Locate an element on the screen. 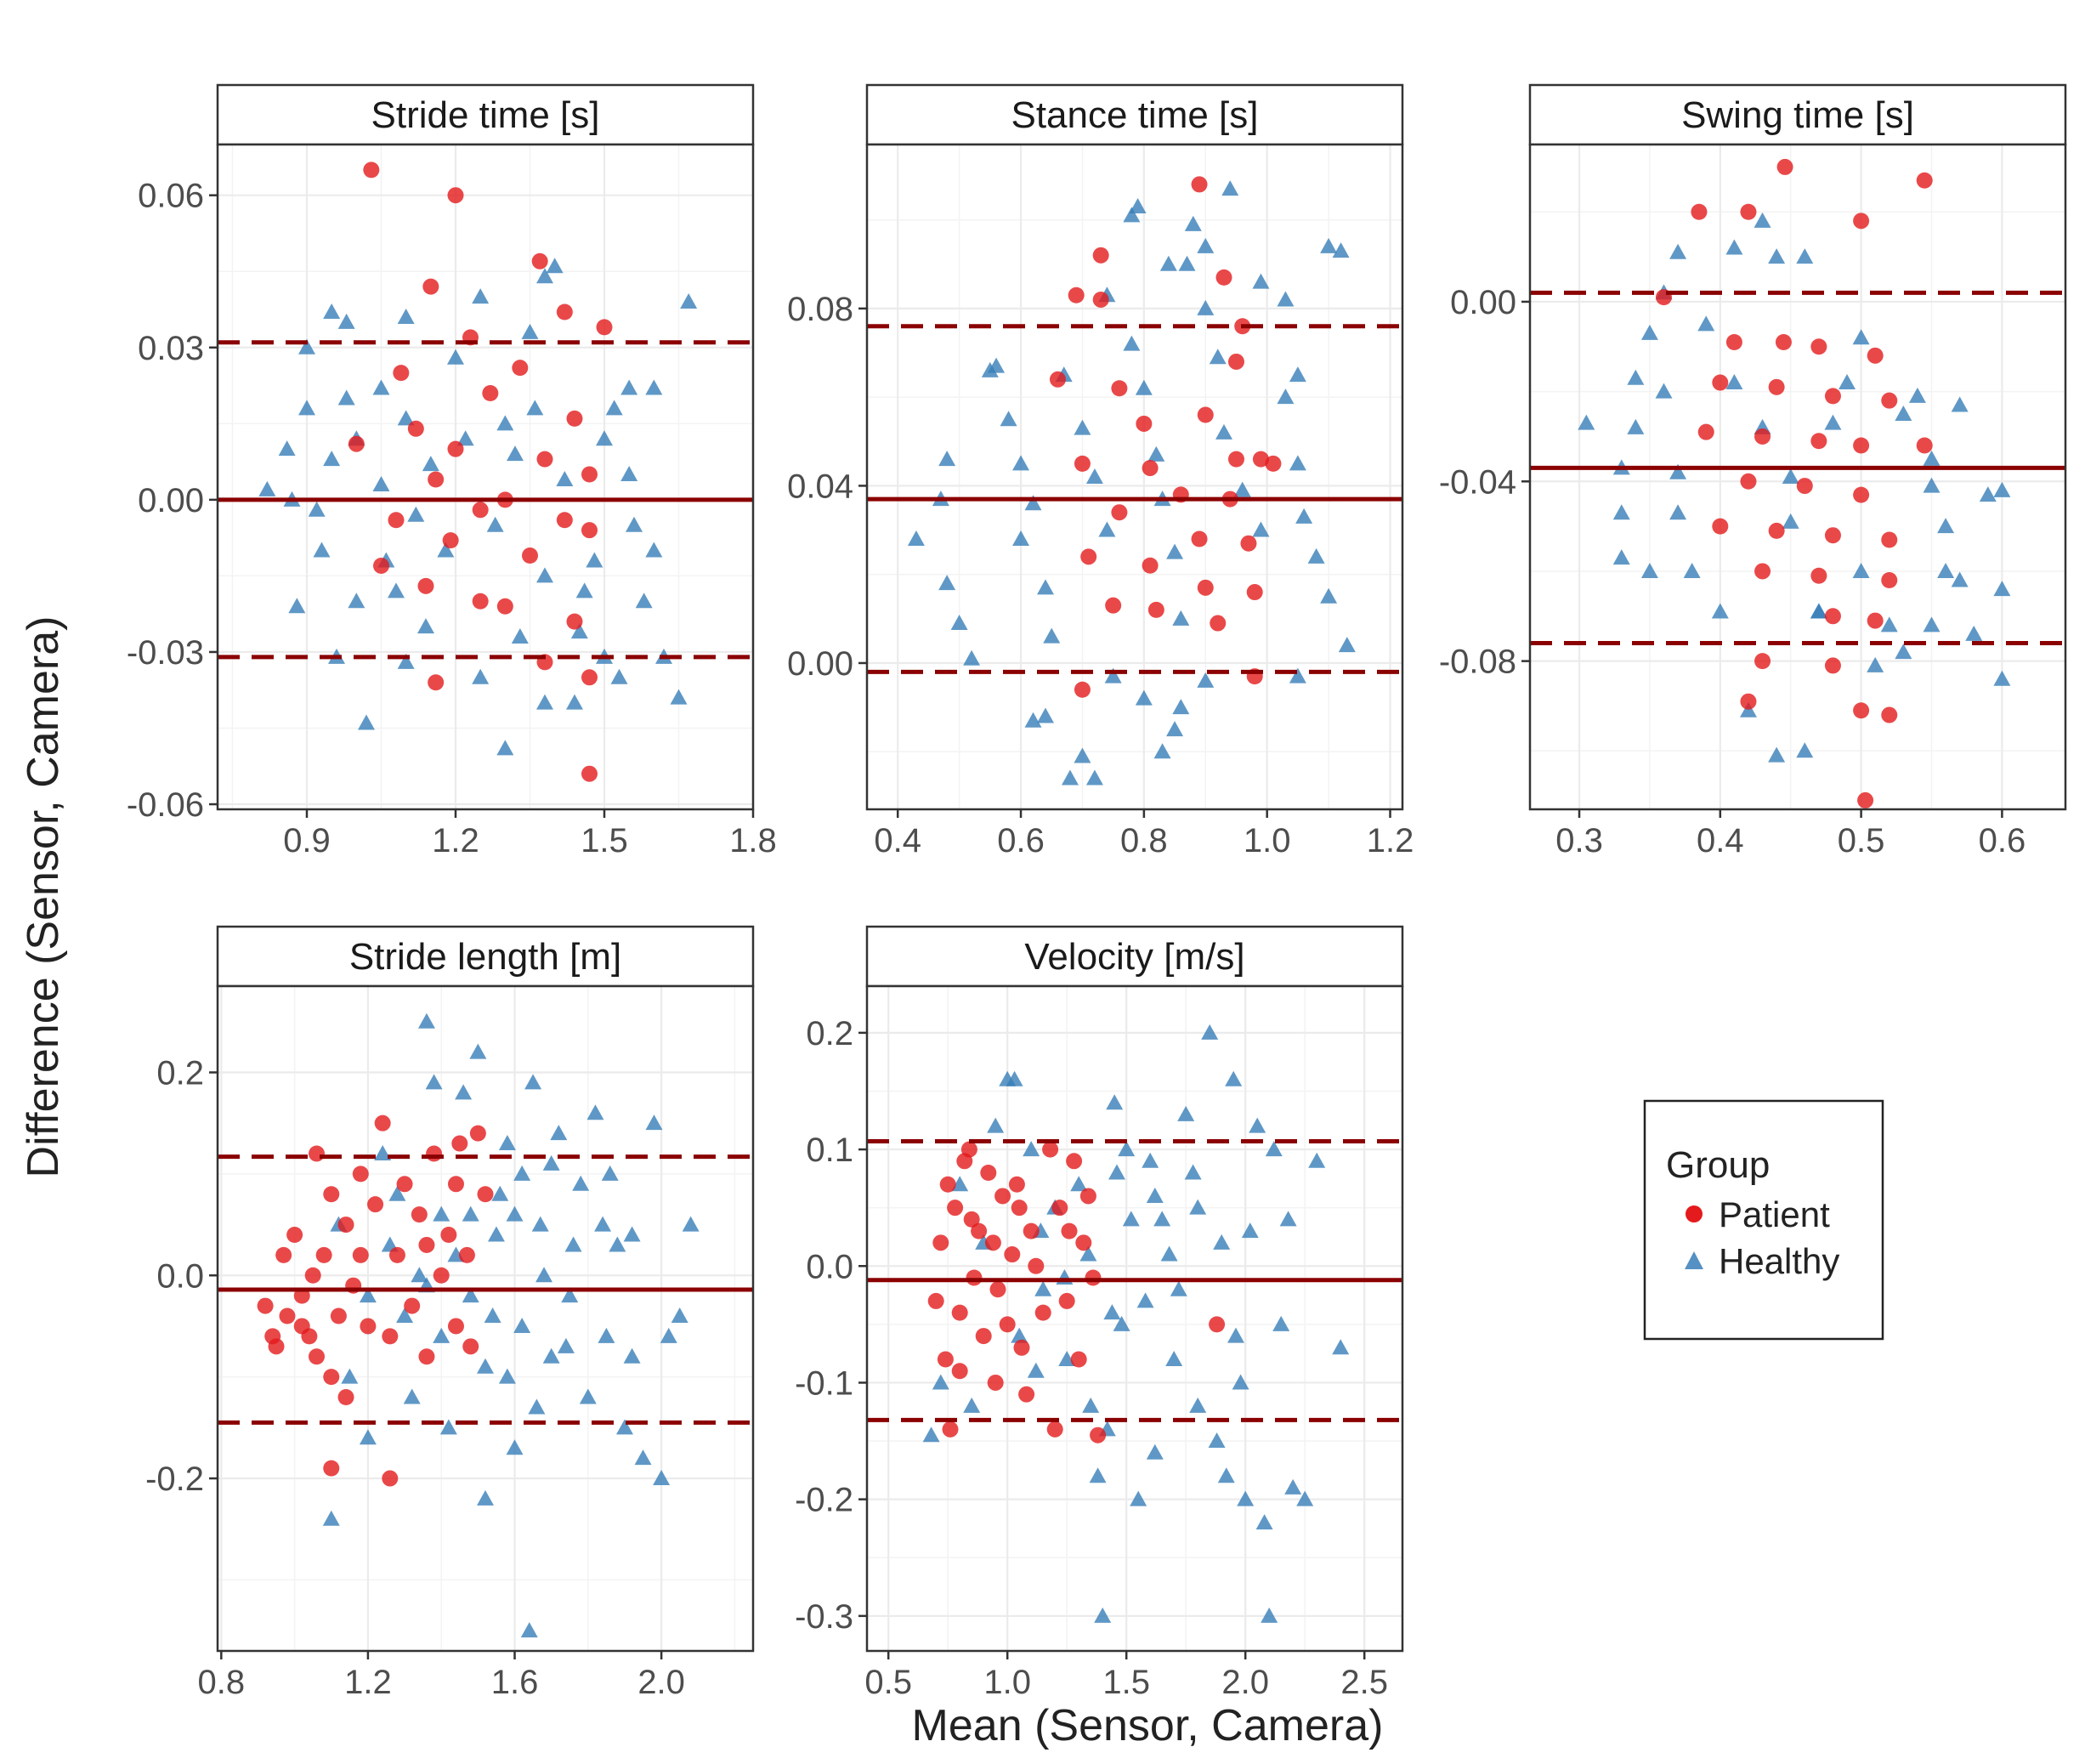  y-tick-label: 0.2 is located at coordinates (180, 1073).